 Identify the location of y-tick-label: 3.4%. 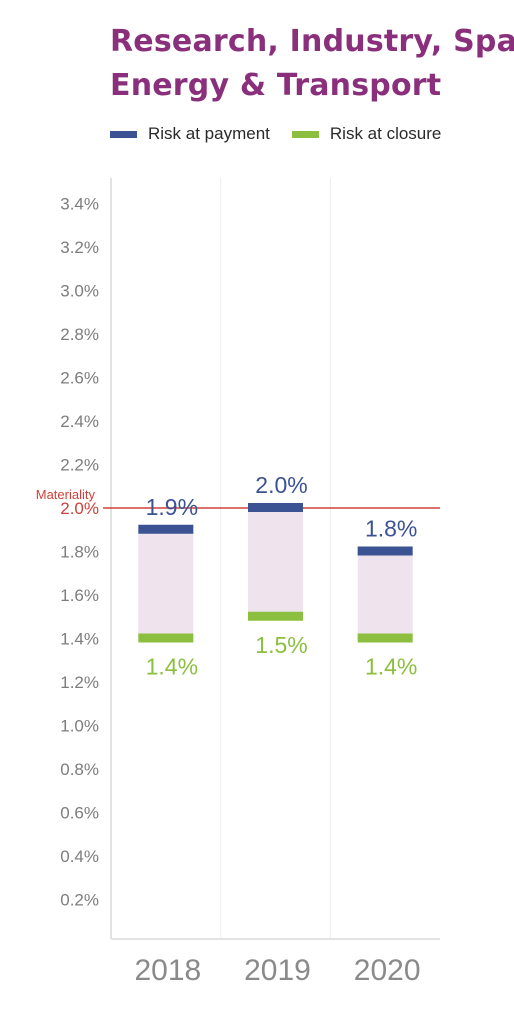
(79, 204).